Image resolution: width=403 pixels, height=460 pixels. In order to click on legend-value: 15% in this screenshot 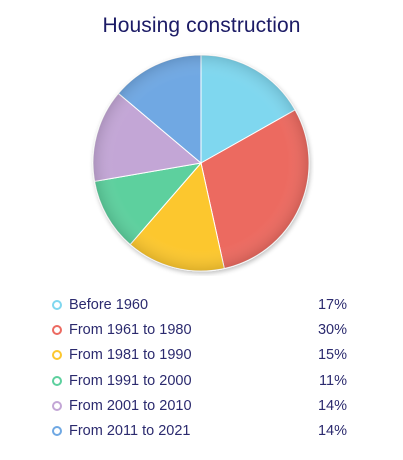, I will do `click(332, 355)`.